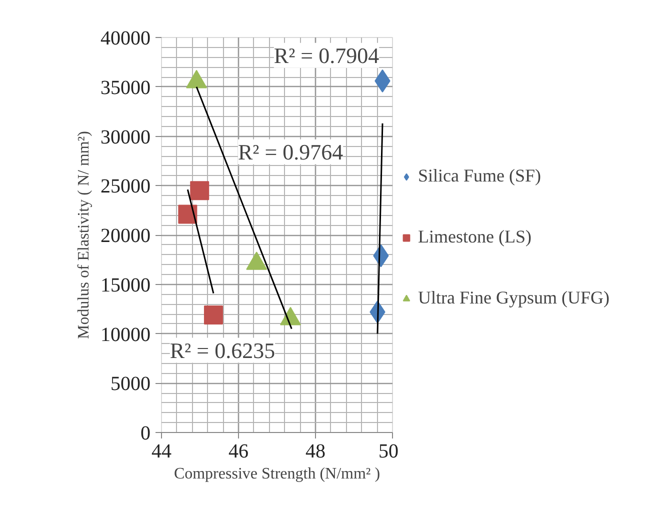  Describe the element at coordinates (277, 474) in the screenshot. I see `x-axis-title: Compressive Strength (N/mm² )` at that location.